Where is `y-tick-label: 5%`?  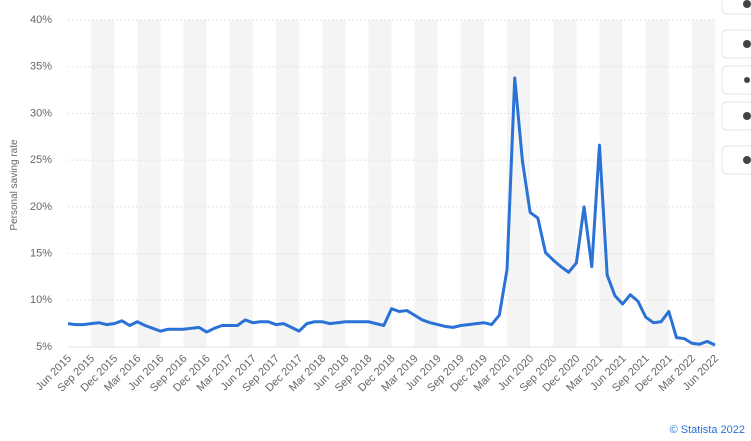 y-tick-label: 5% is located at coordinates (44, 347).